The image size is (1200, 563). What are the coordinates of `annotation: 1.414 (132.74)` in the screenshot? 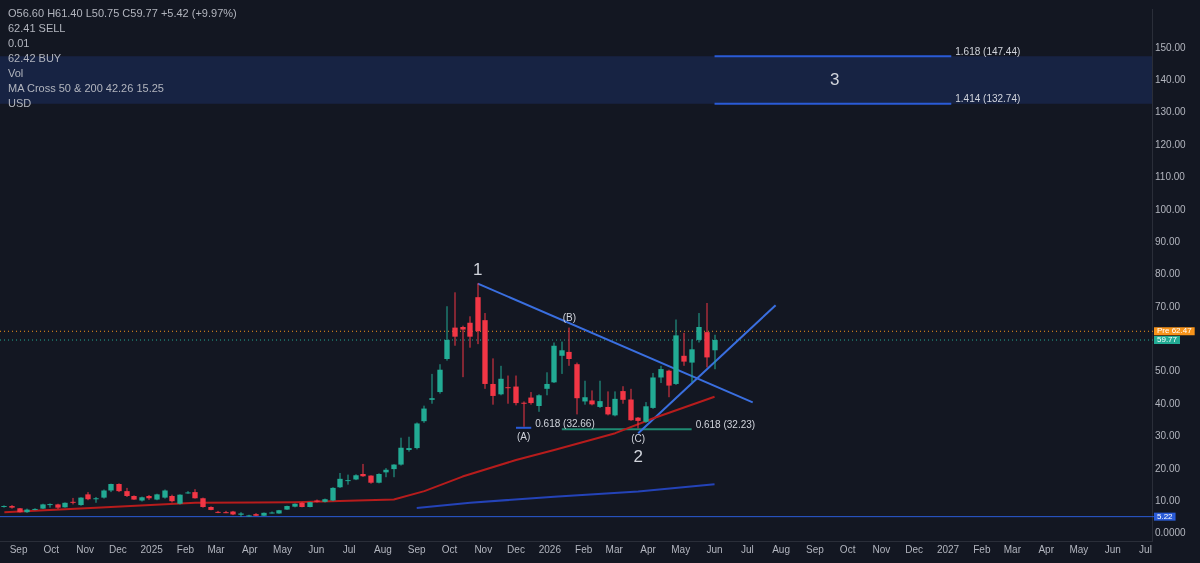 It's located at (988, 99).